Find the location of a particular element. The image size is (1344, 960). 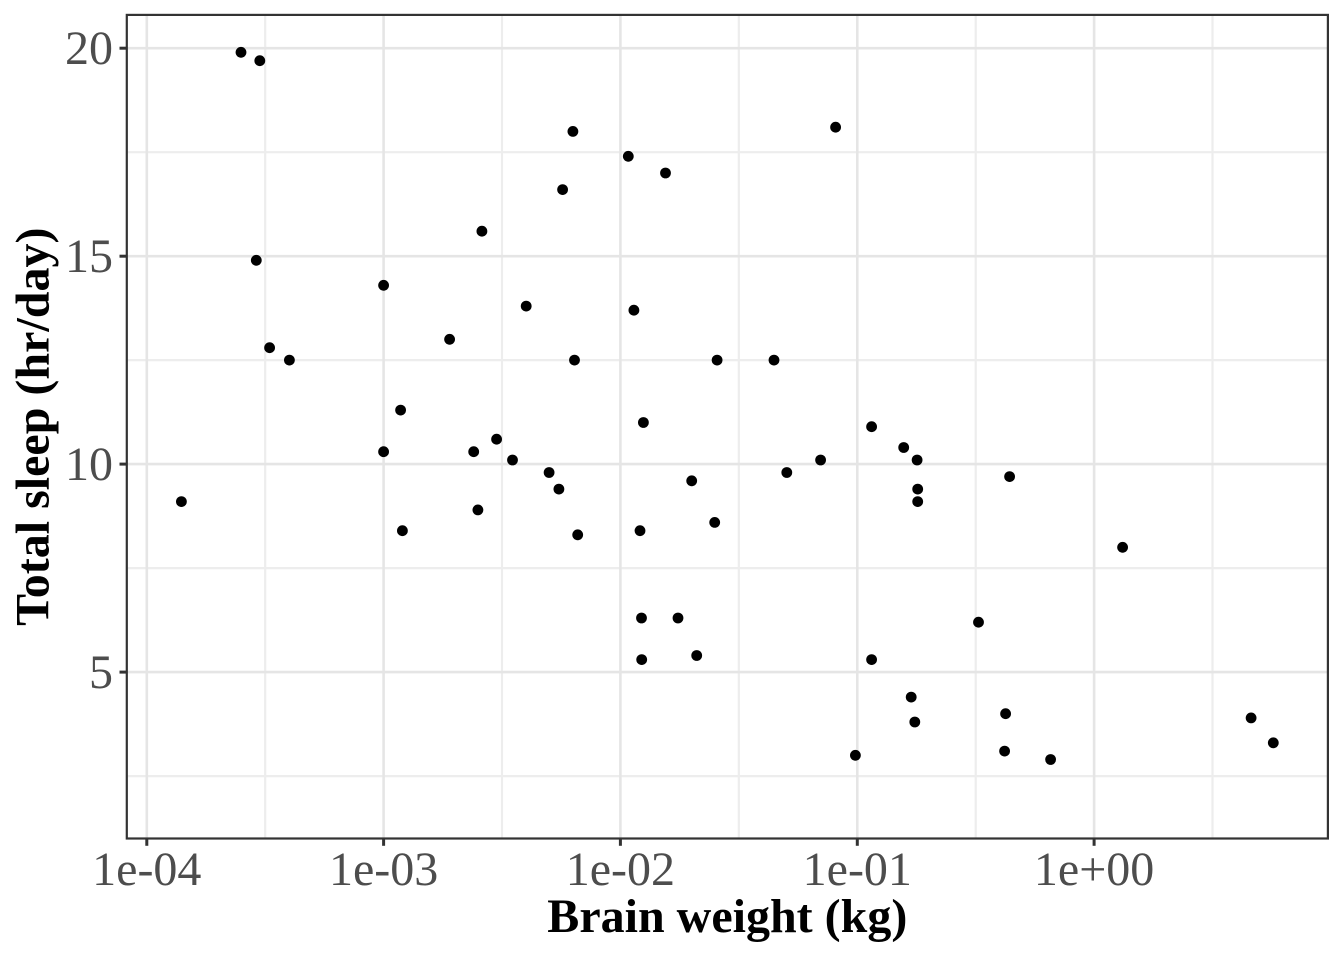

svg-text: 1e-04 is located at coordinates (146, 869).